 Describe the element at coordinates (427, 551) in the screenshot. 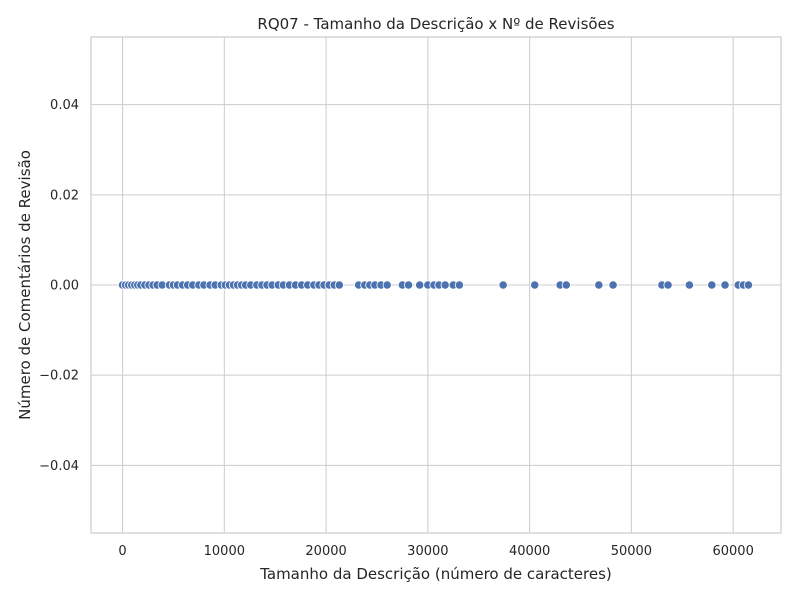

I see `x-tick-label: 30000` at that location.